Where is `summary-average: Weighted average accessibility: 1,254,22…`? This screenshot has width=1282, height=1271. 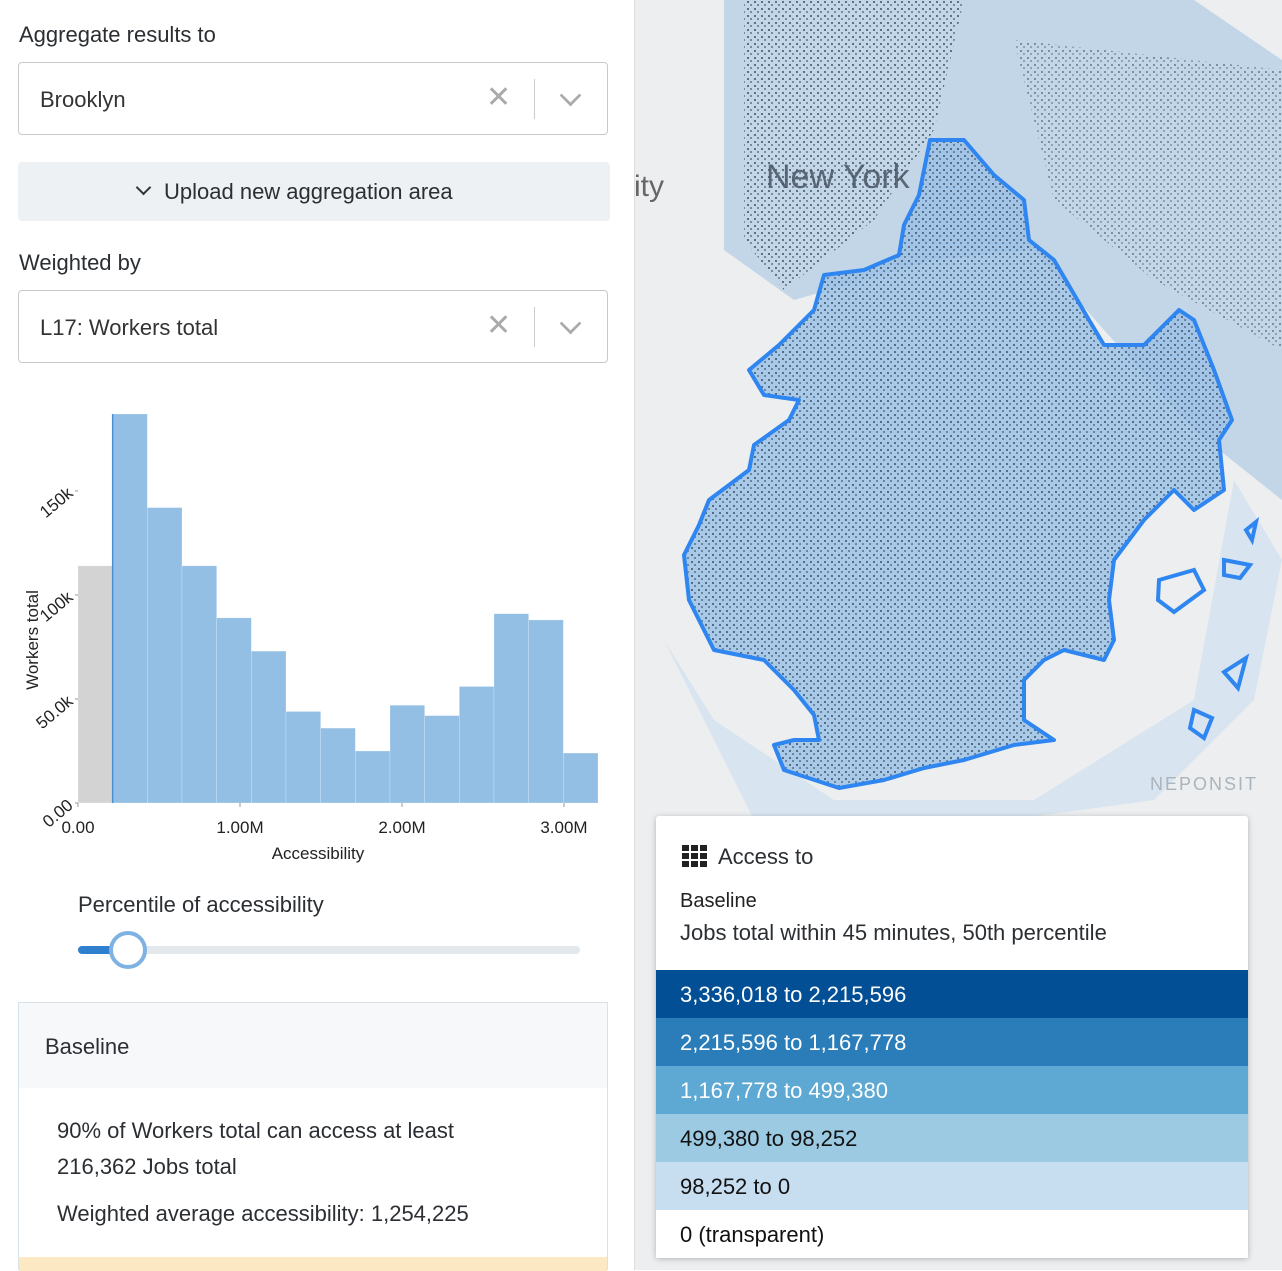
summary-average: Weighted average accessibility: 1,254,22… is located at coordinates (263, 1213).